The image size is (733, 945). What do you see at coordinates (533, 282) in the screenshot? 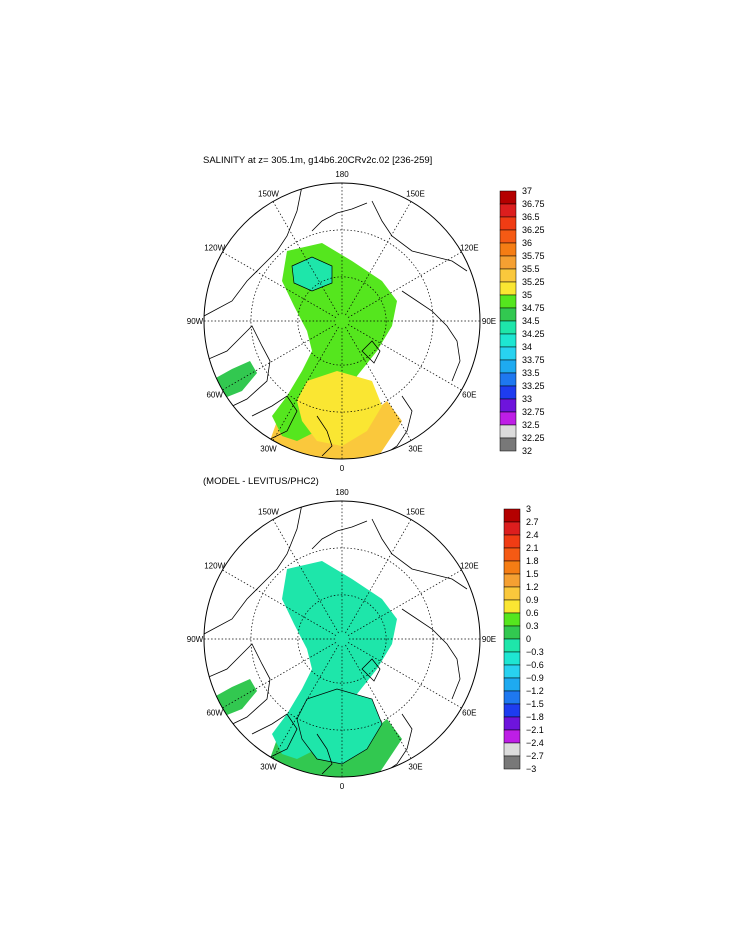
I see `colorbar-level-label: 35.25` at bounding box center [533, 282].